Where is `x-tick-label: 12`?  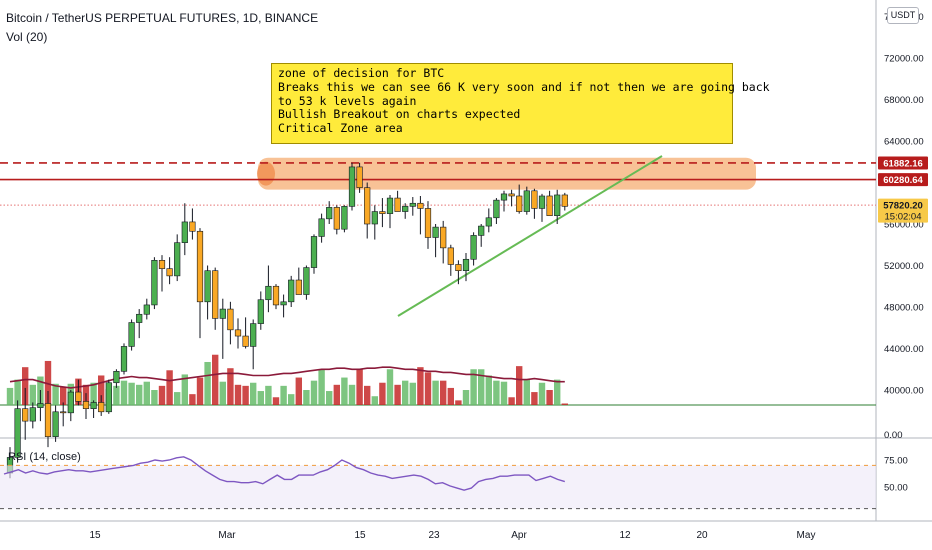
x-tick-label: 12 is located at coordinates (625, 535).